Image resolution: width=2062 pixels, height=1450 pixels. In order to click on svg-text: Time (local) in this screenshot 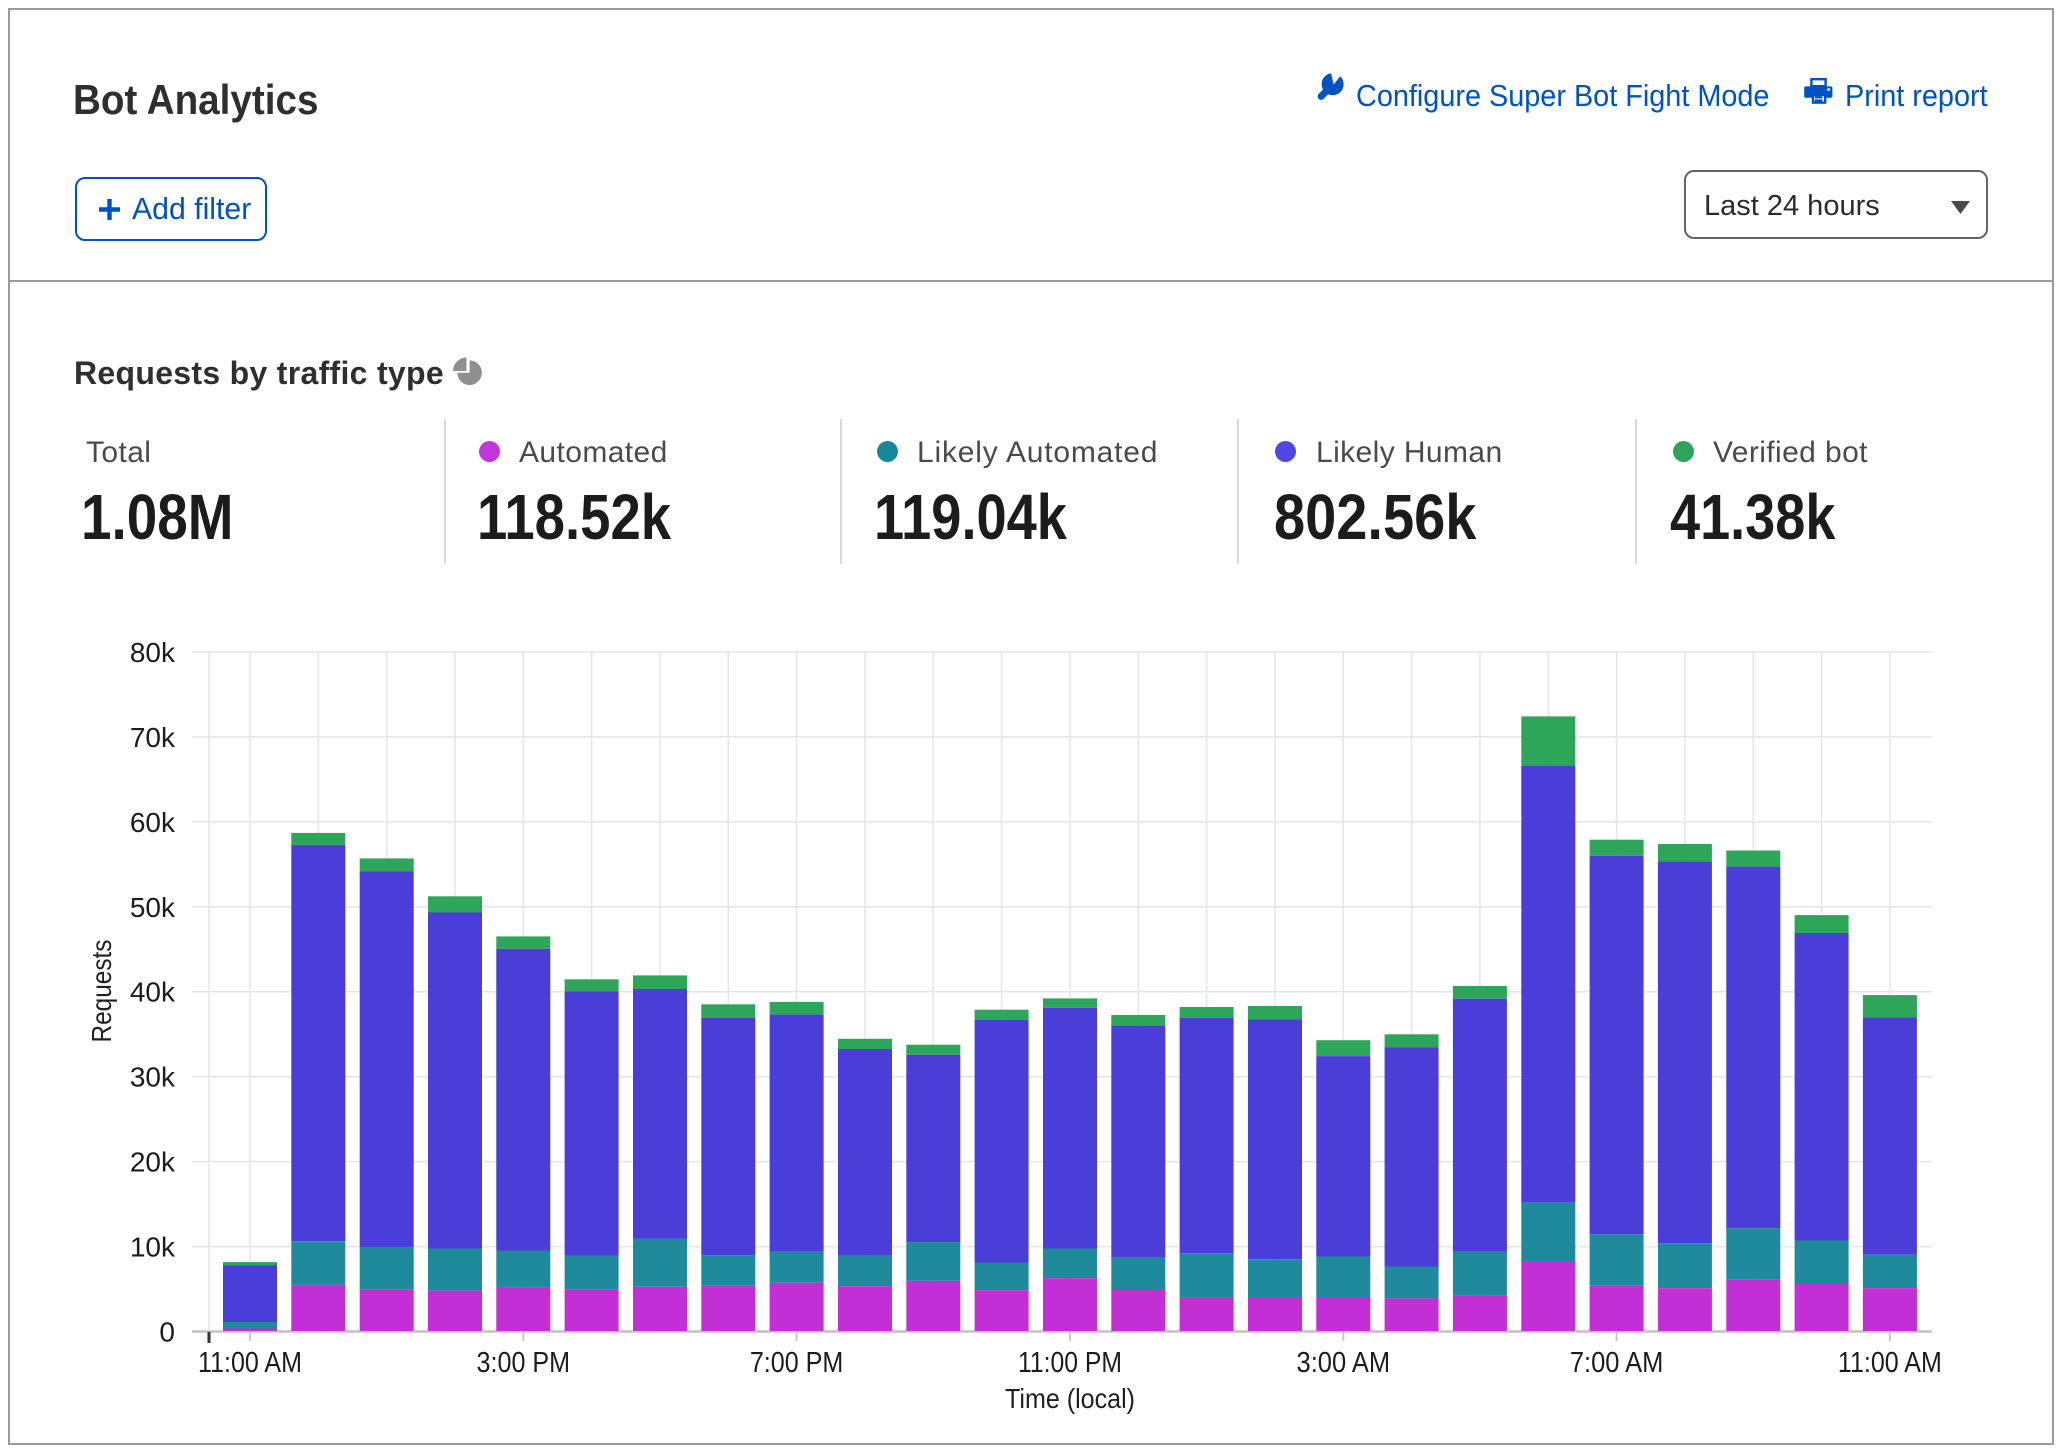, I will do `click(1070, 1398)`.